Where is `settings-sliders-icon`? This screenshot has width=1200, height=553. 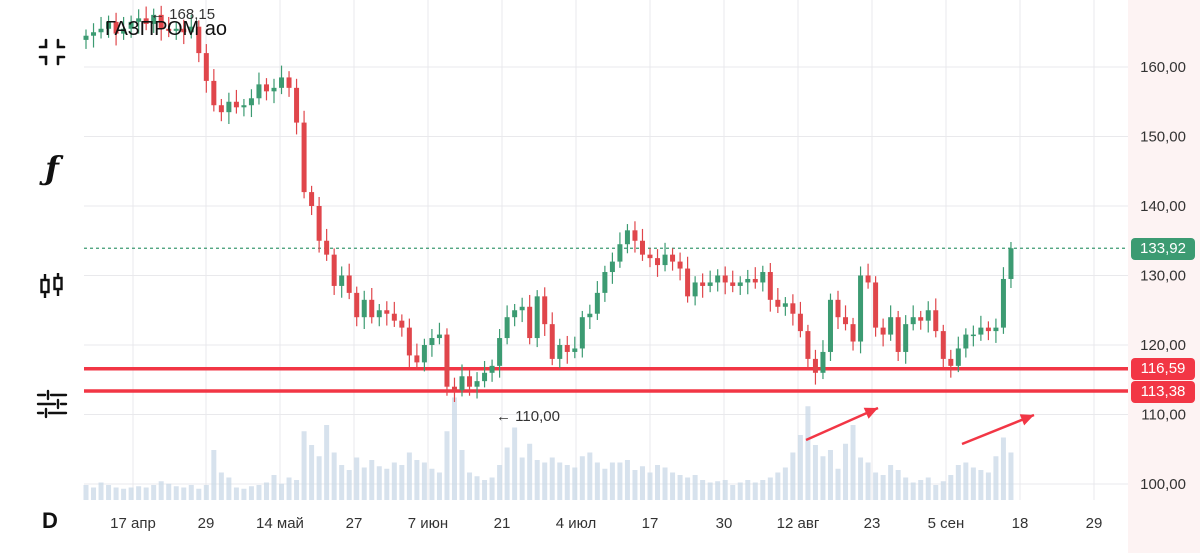 settings-sliders-icon is located at coordinates (52, 404).